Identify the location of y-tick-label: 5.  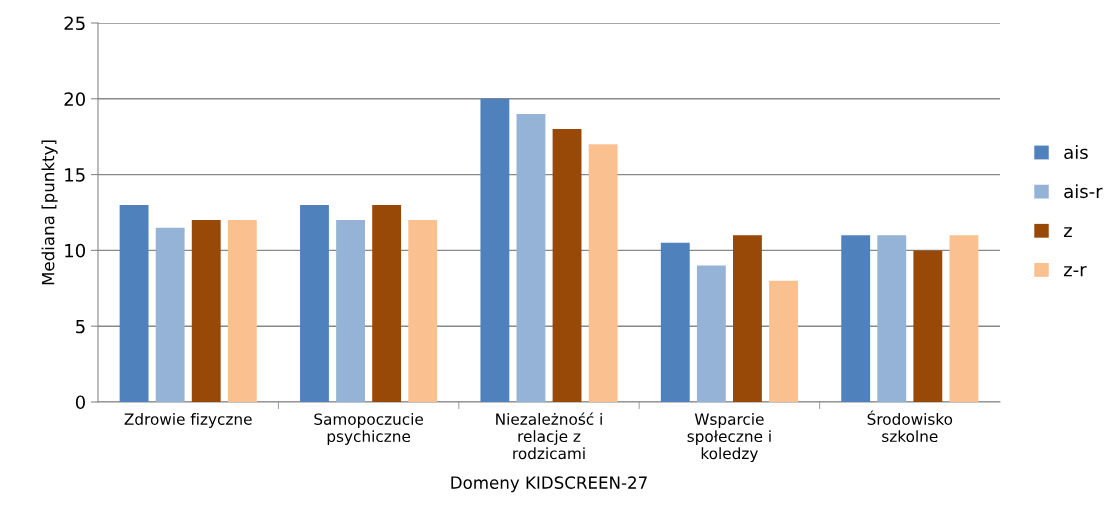
(80, 326).